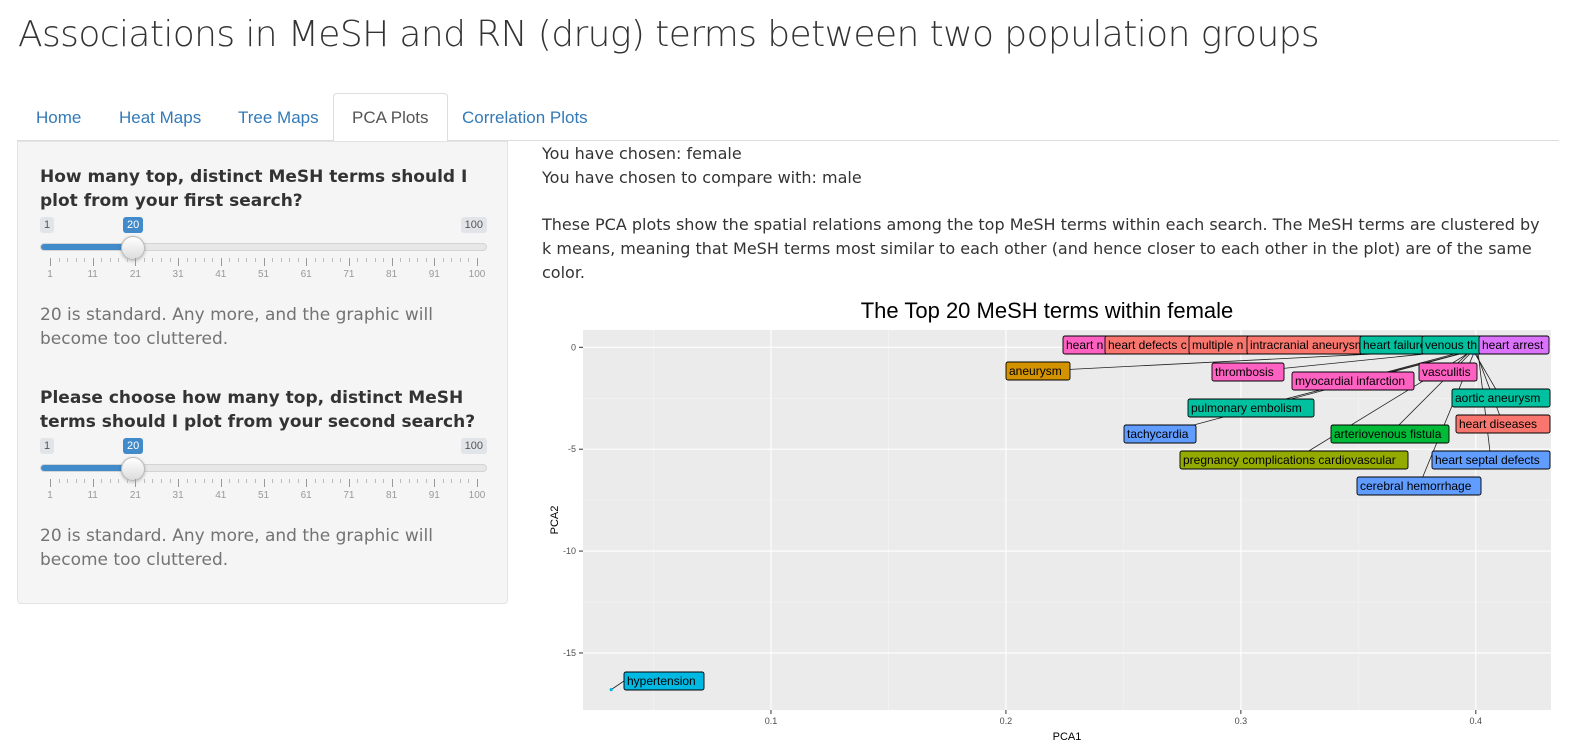  What do you see at coordinates (1147, 345) in the screenshot?
I see `point-label: heart defects c` at bounding box center [1147, 345].